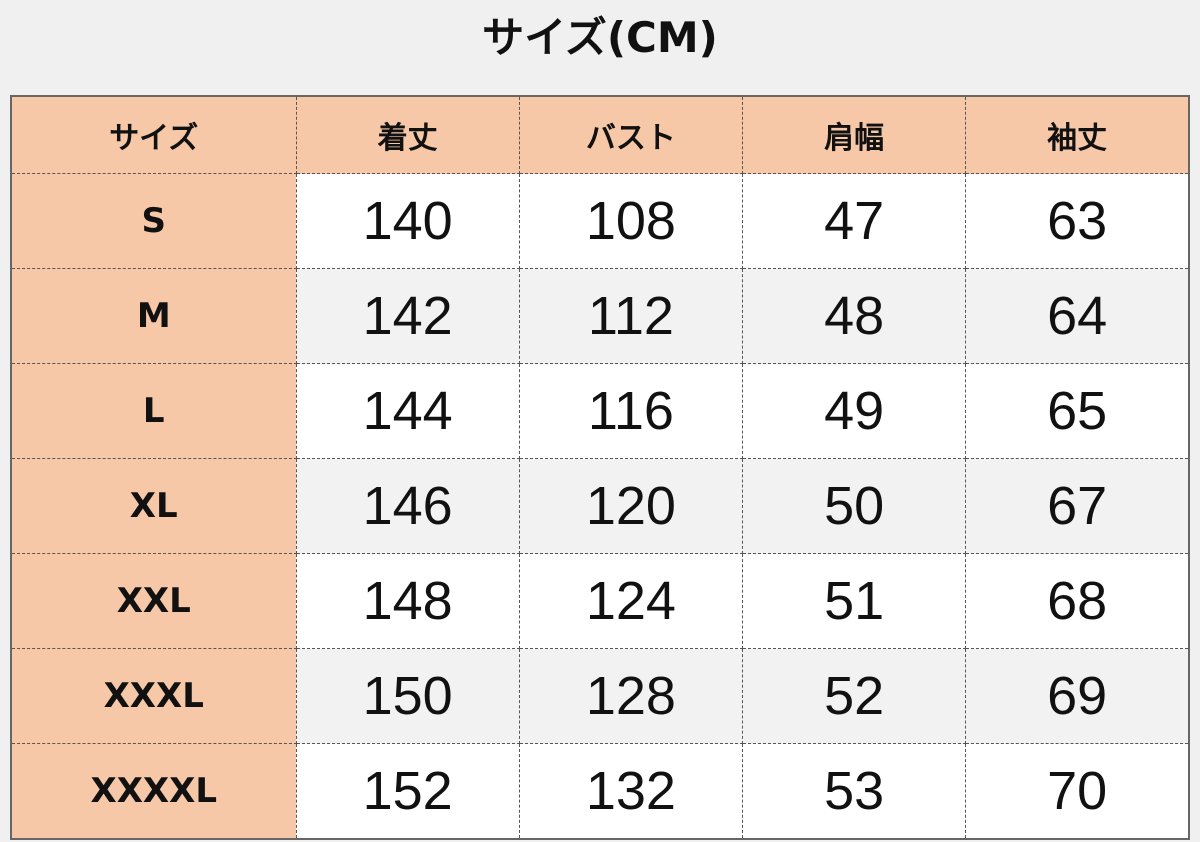  What do you see at coordinates (153, 411) in the screenshot?
I see `size-label-cell: L` at bounding box center [153, 411].